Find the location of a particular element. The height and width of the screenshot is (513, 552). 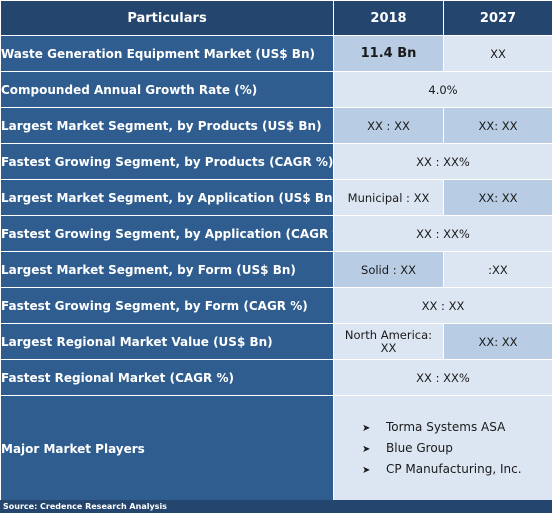

value-2027: :XX is located at coordinates (497, 269).